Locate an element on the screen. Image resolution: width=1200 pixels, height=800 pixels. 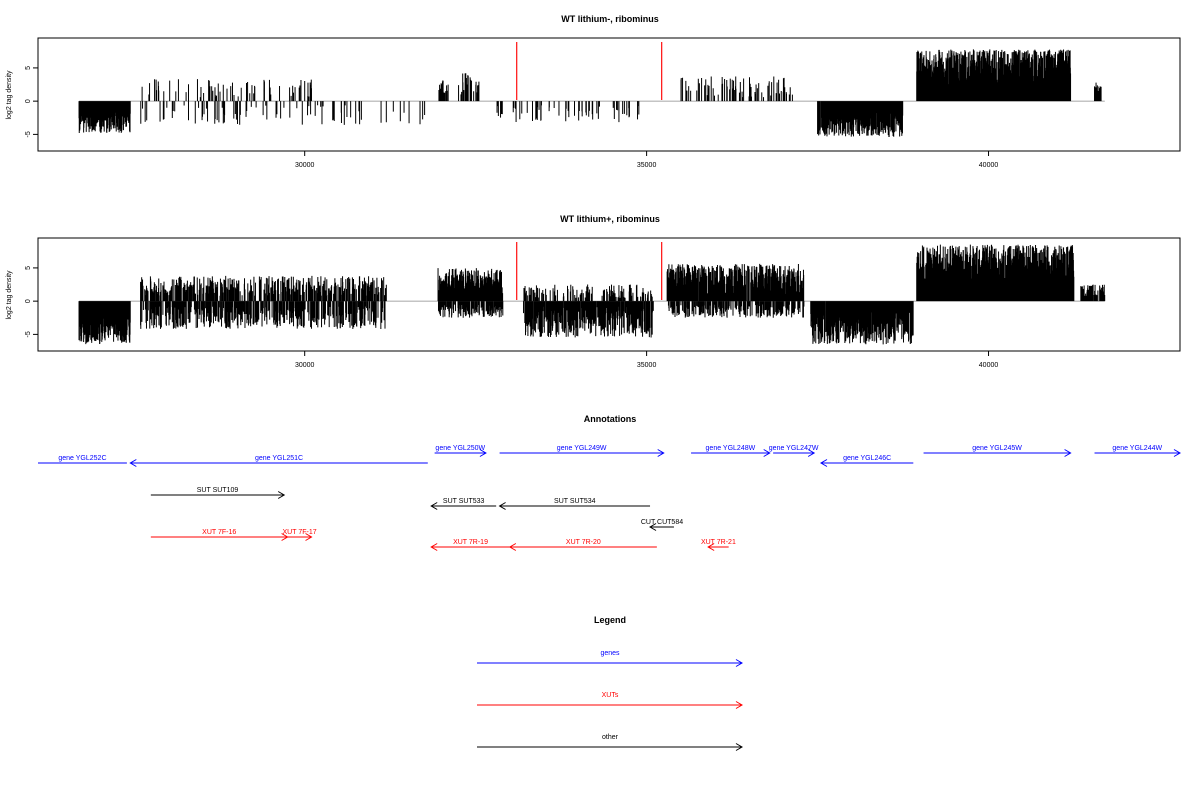
legend-label: genes is located at coordinates (610, 653).